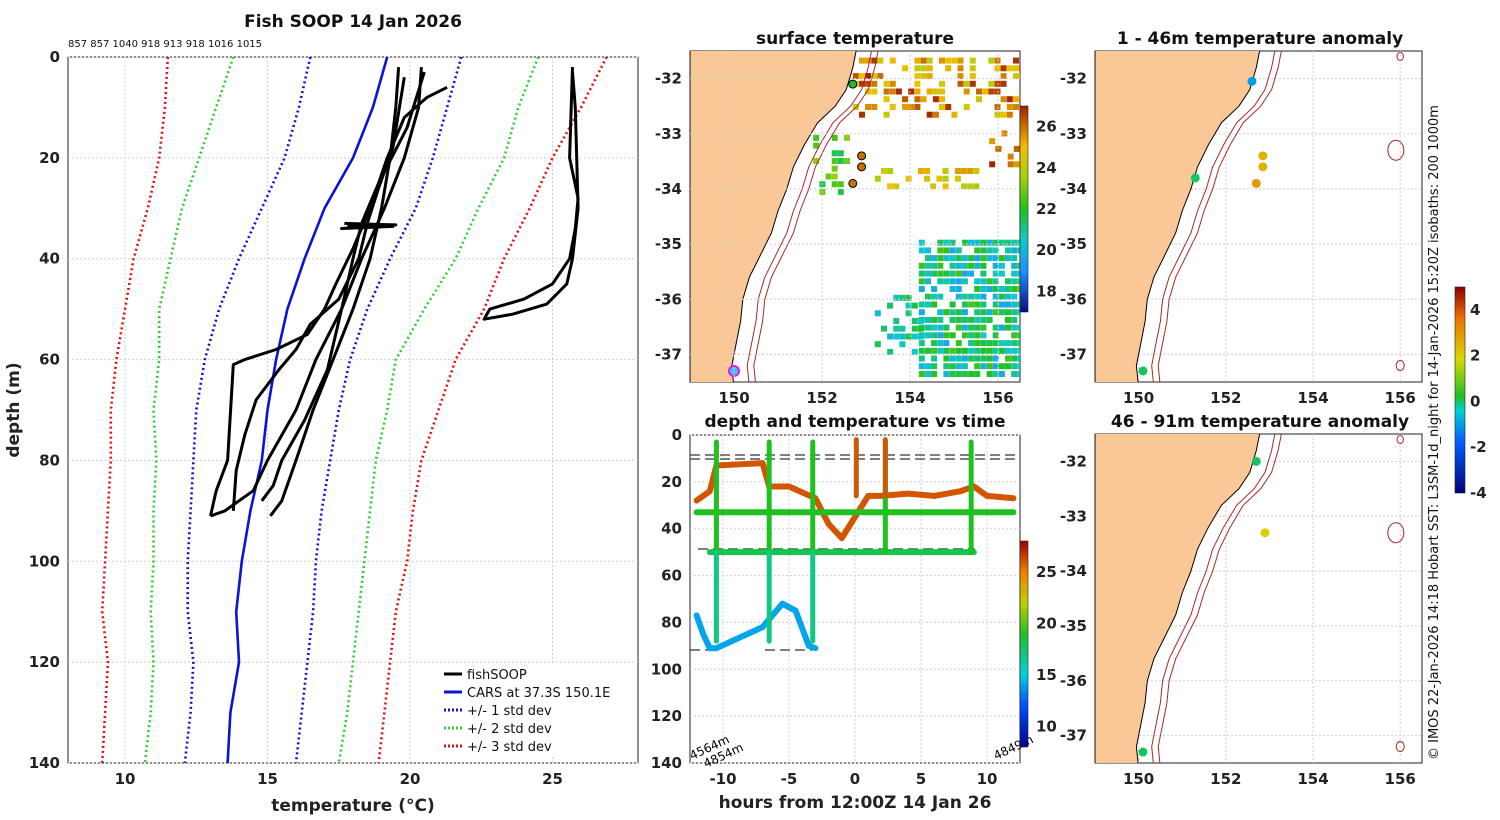 This screenshot has width=1500, height=820. What do you see at coordinates (1073, 354) in the screenshot?
I see `map-ytick-label: -37` at bounding box center [1073, 354].